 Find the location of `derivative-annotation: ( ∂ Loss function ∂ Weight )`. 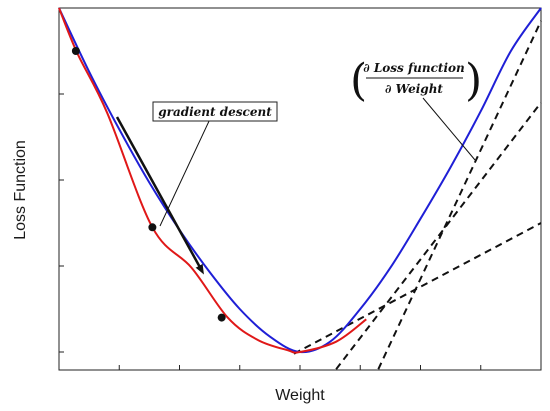

derivative-annotation: ( ∂ Loss function ∂ Weight ) is located at coordinates (416, 108).